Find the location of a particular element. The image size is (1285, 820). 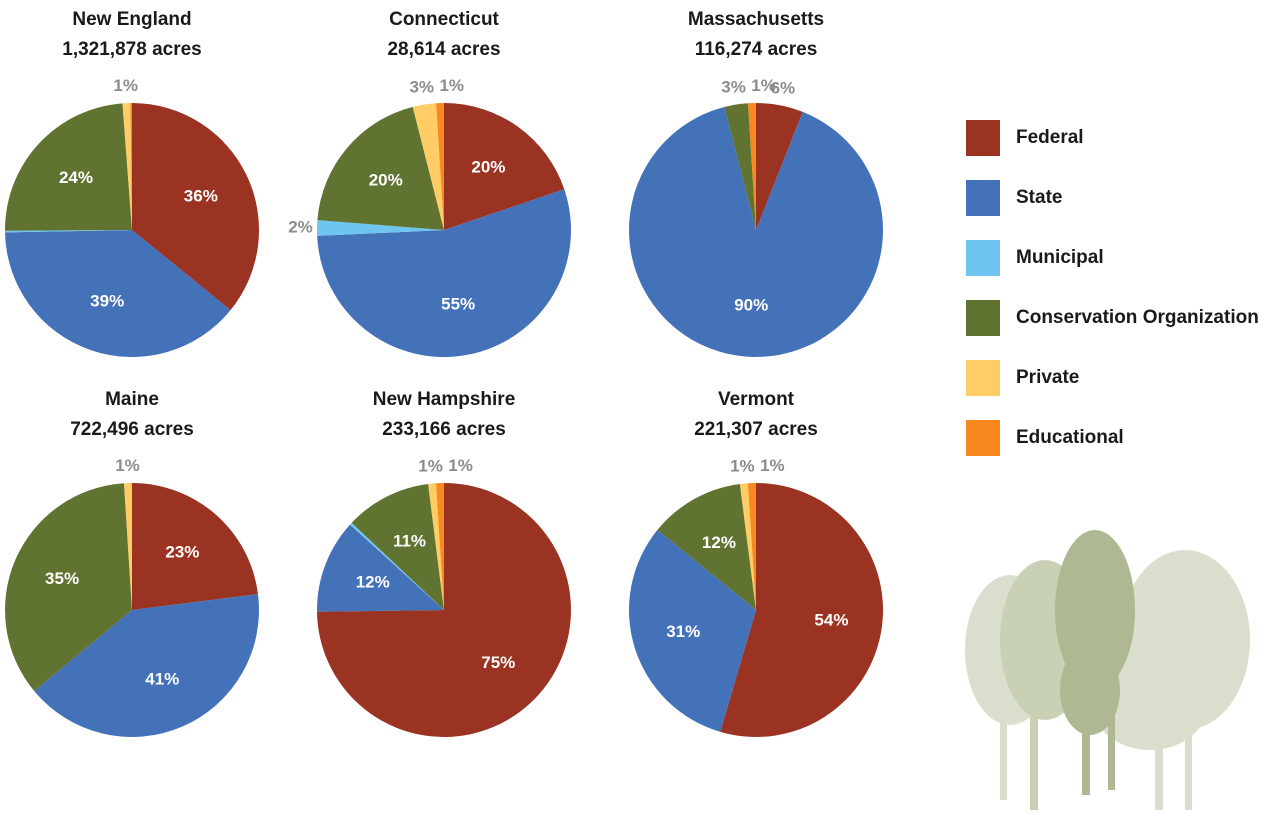

value-label: 41% is located at coordinates (162, 678).